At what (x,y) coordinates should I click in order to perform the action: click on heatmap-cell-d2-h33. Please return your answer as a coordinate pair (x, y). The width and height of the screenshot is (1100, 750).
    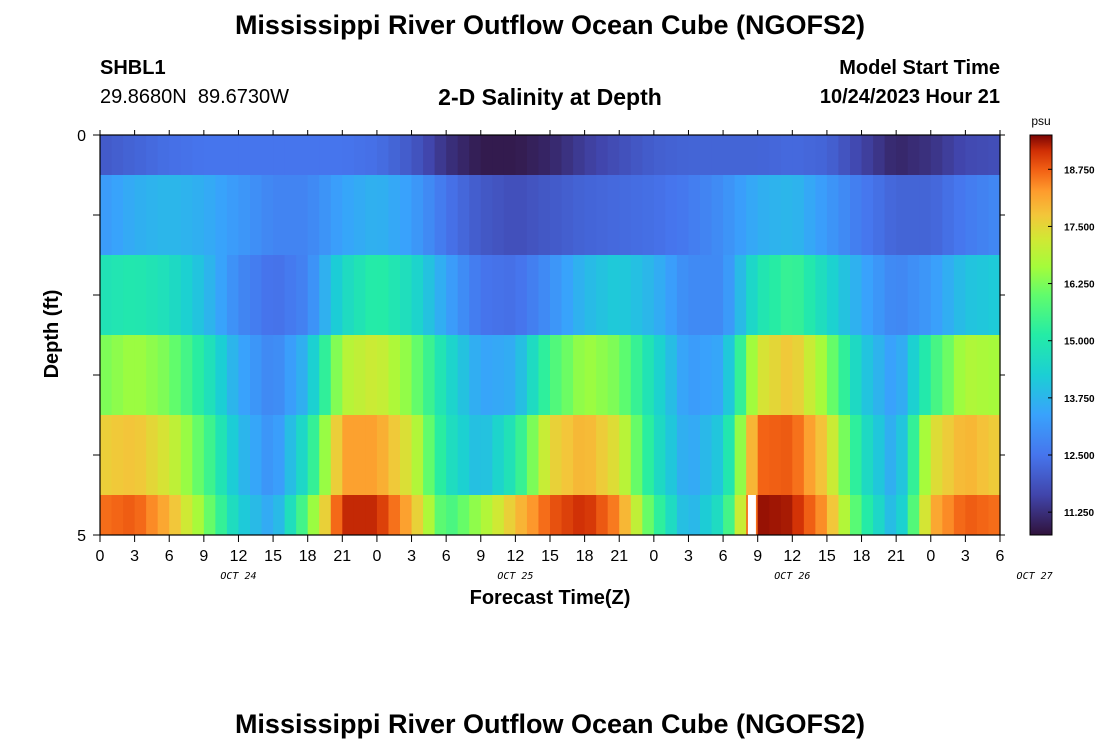
    Looking at the image, I should click on (486, 295).